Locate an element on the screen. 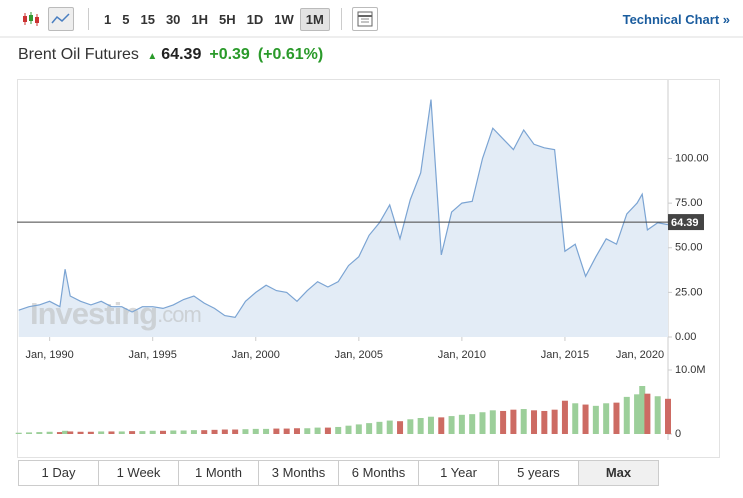 Image resolution: width=743 pixels, height=498 pixels. y-tick-label: 0.00 is located at coordinates (685, 337).